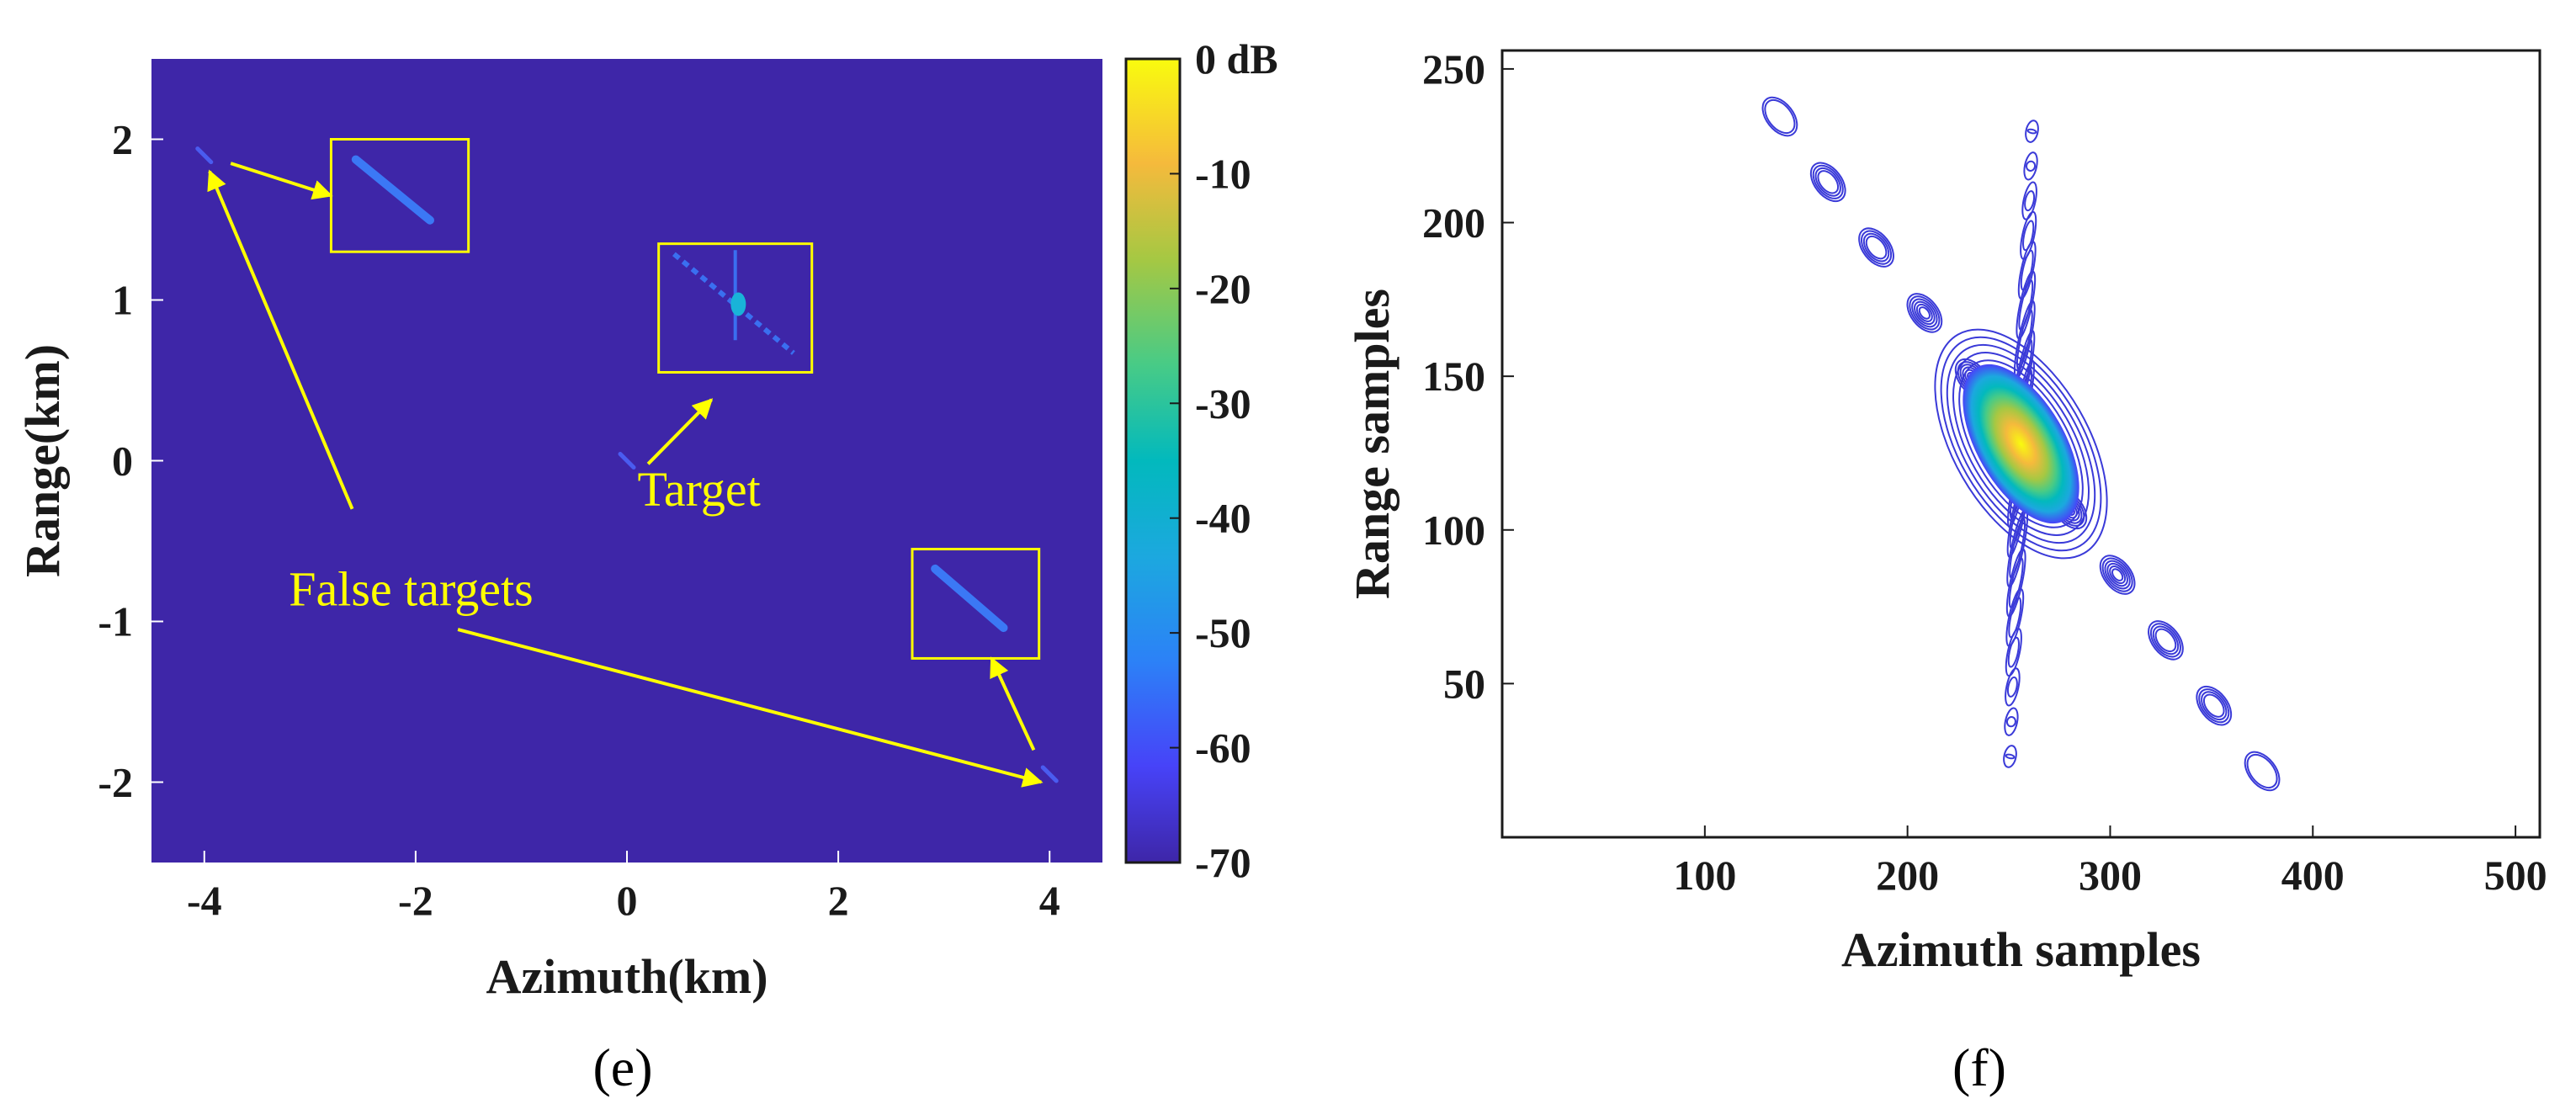 This screenshot has height=1120, width=2576. What do you see at coordinates (411, 589) in the screenshot?
I see `annotation-1: False targets` at bounding box center [411, 589].